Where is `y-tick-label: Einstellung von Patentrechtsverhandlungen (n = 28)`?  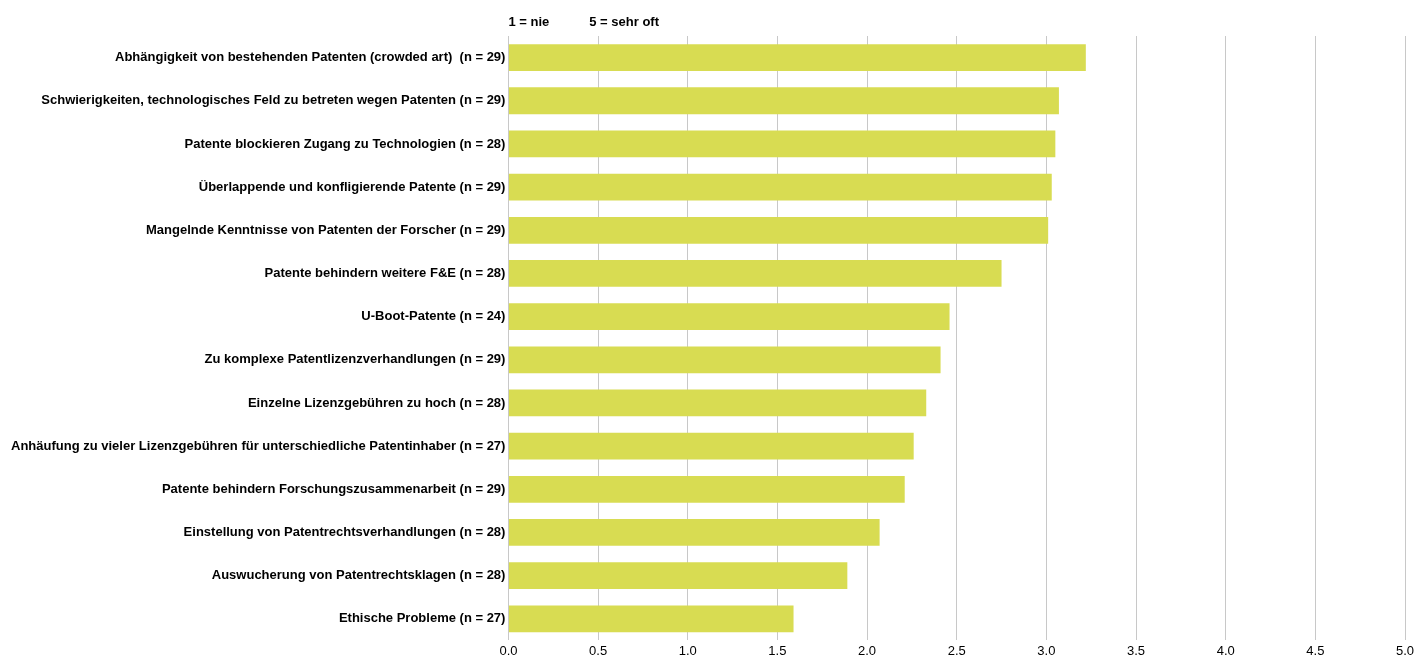 y-tick-label: Einstellung von Patentrechtsverhandlungen (n = 28) is located at coordinates (344, 532).